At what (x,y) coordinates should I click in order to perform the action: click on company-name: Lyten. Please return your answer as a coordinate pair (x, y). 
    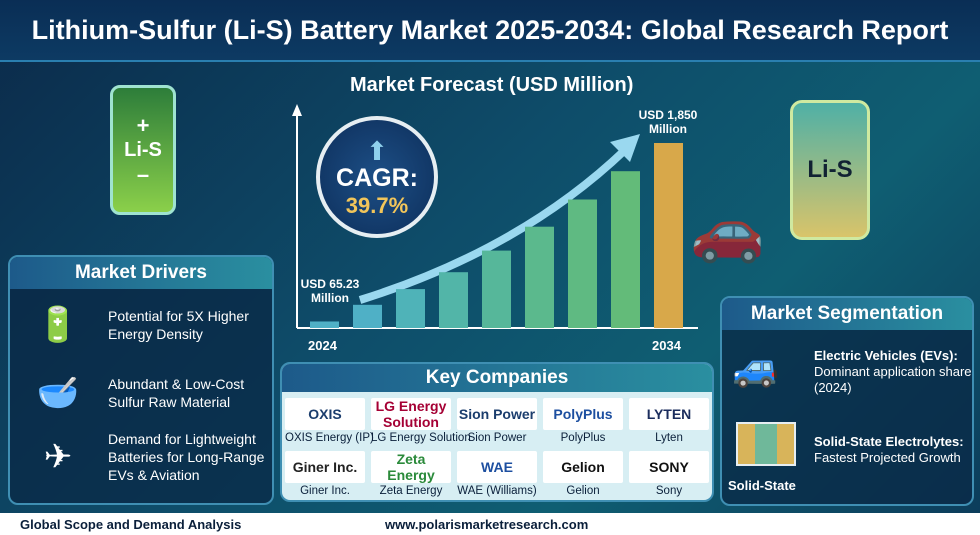
    Looking at the image, I should click on (669, 438).